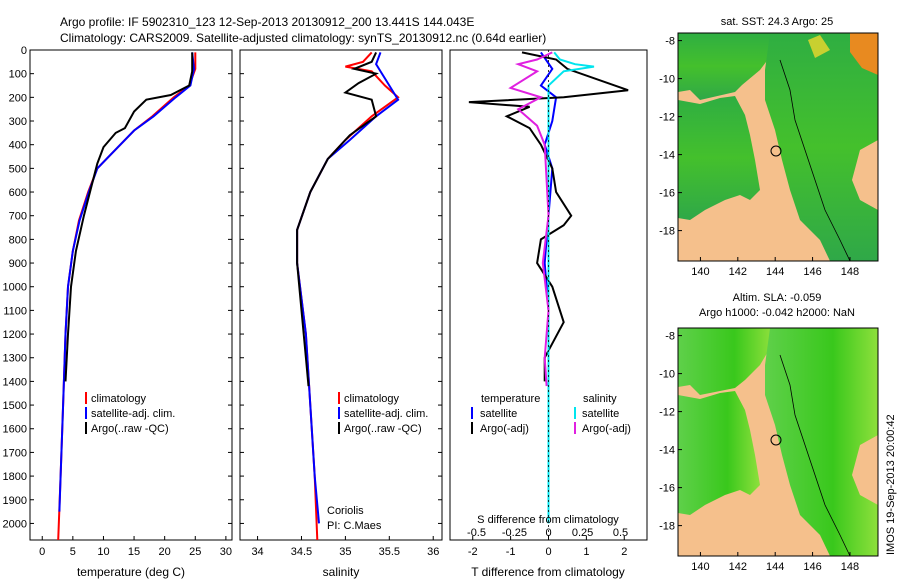 The height and width of the screenshot is (585, 900). I want to click on legend-temp-argo: Argo(-adj), so click(504, 429).